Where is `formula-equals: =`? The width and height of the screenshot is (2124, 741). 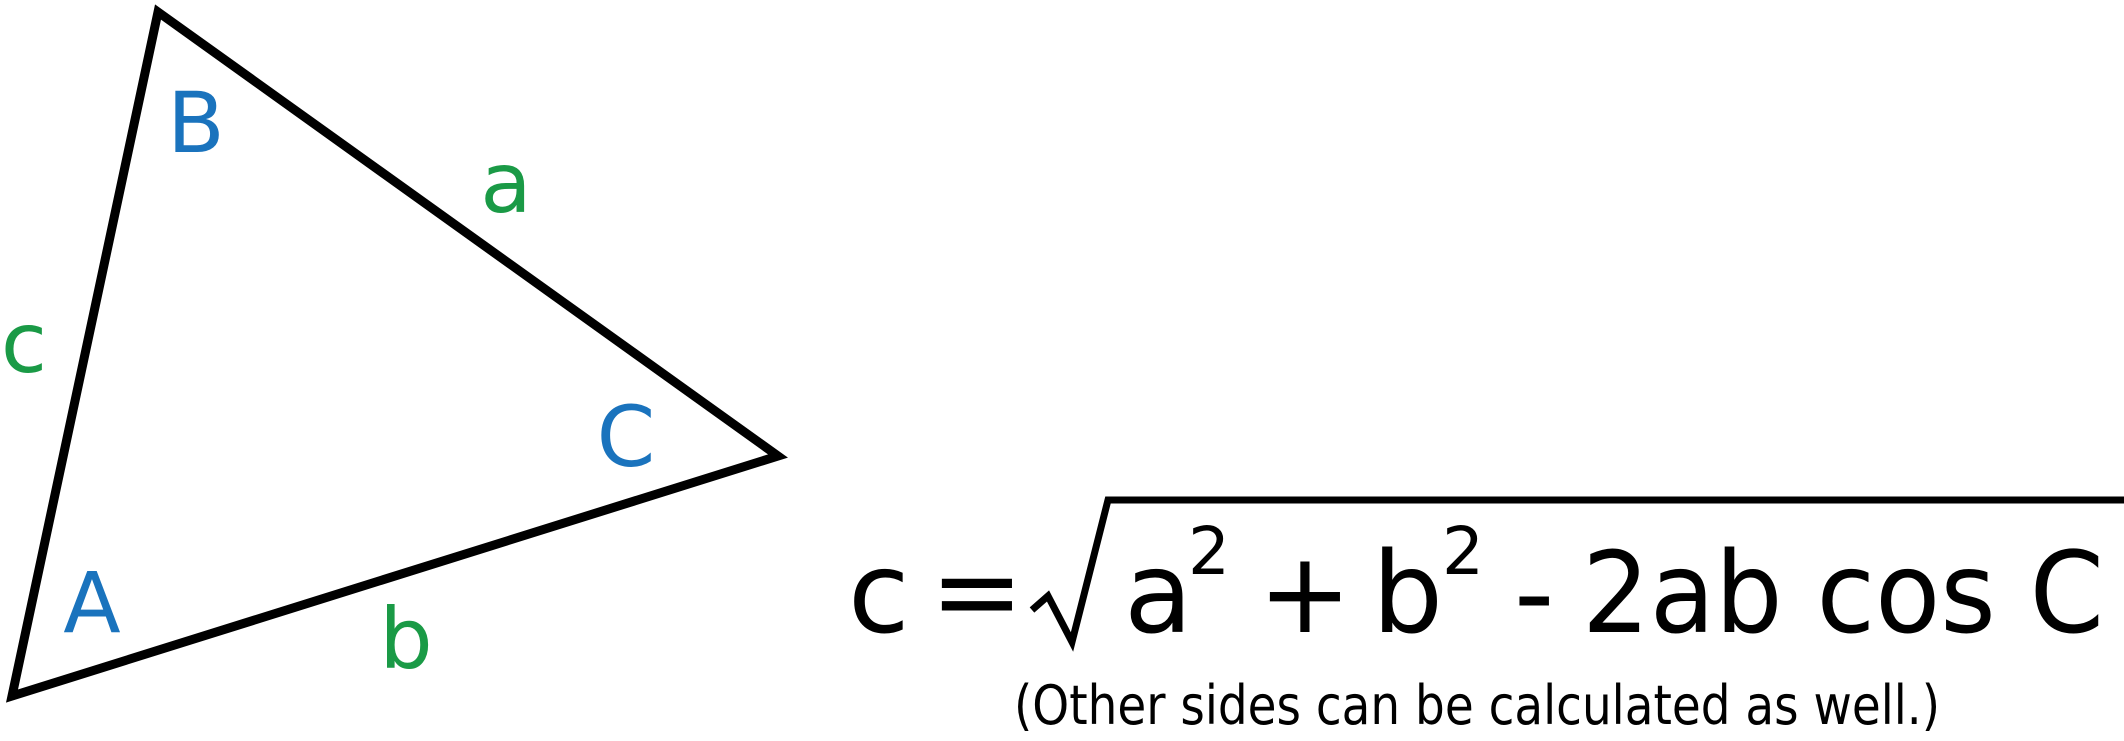
formula-equals: = is located at coordinates (977, 592).